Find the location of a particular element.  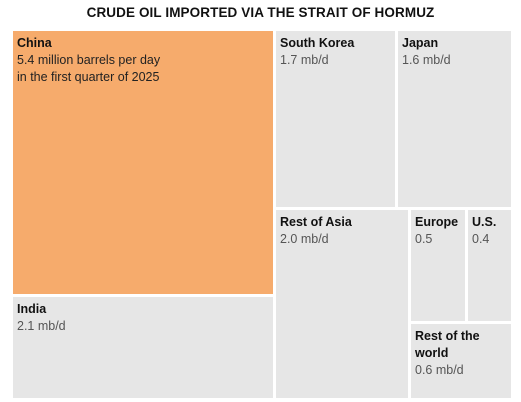

tile-value-label: 1.7 mb/d is located at coordinates (304, 60).